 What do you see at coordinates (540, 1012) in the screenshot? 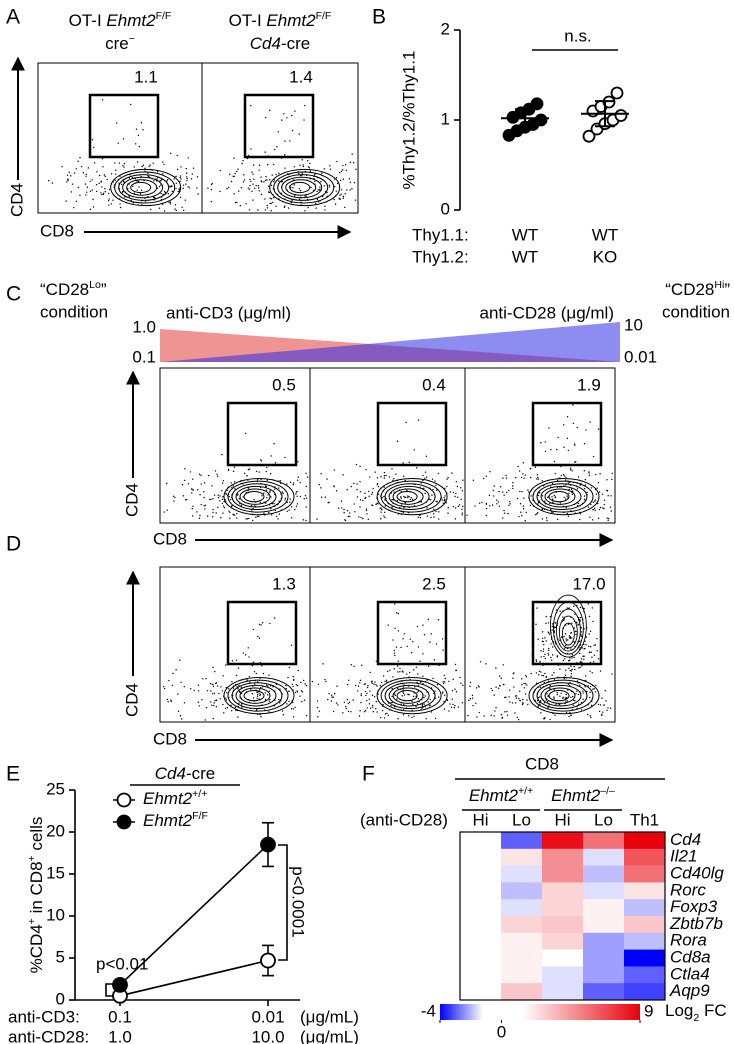
I see `colorbar` at bounding box center [540, 1012].